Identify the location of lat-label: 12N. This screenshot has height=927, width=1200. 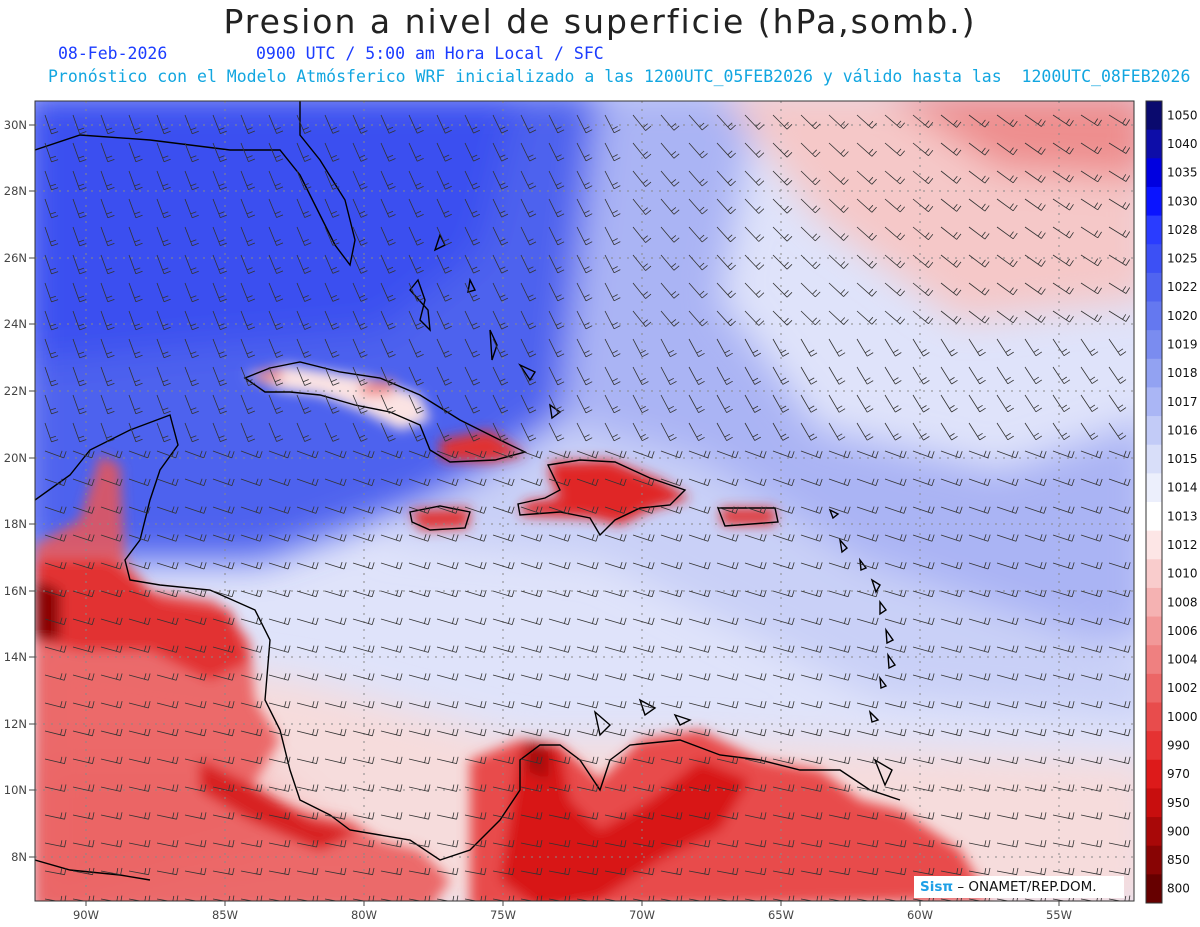
(15, 724).